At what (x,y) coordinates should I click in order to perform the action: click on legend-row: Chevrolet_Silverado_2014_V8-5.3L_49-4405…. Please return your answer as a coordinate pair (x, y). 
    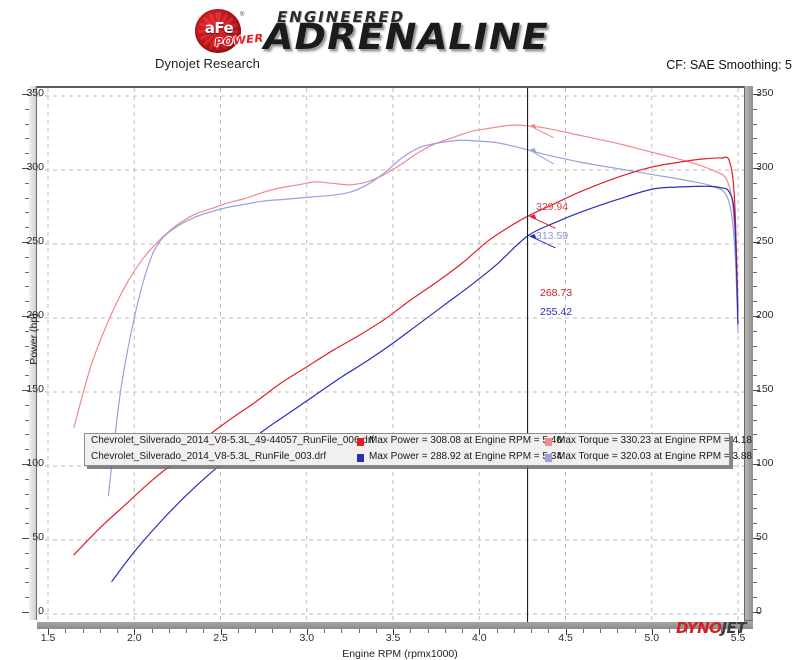
    Looking at the image, I should click on (418, 442).